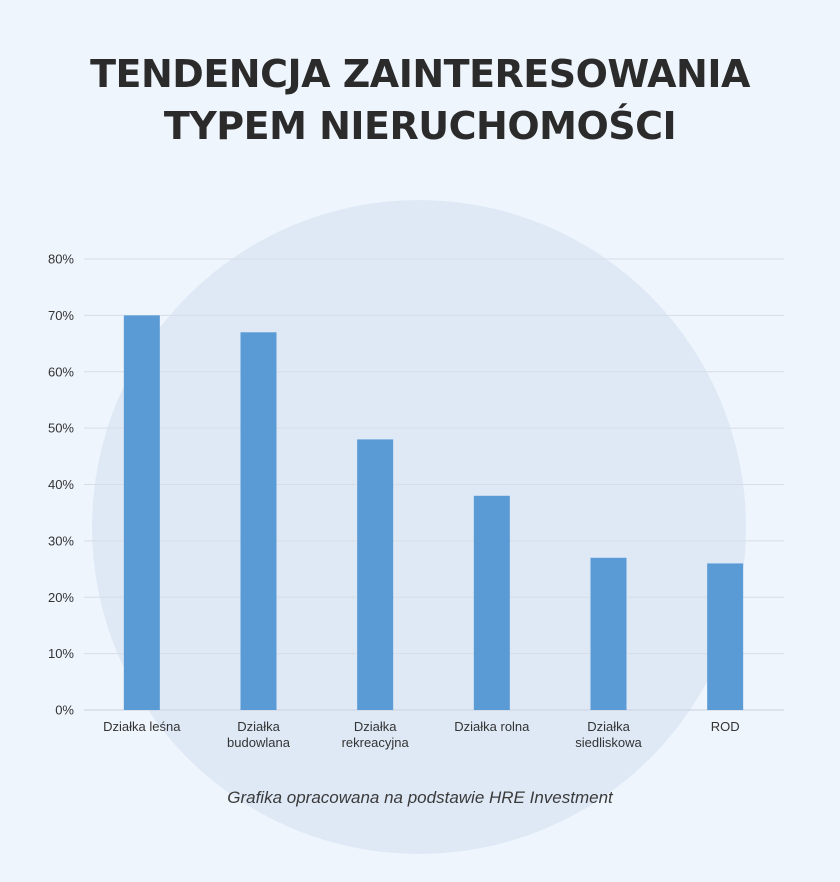 This screenshot has height=882, width=840. I want to click on y-tick-label: 60%, so click(61, 371).